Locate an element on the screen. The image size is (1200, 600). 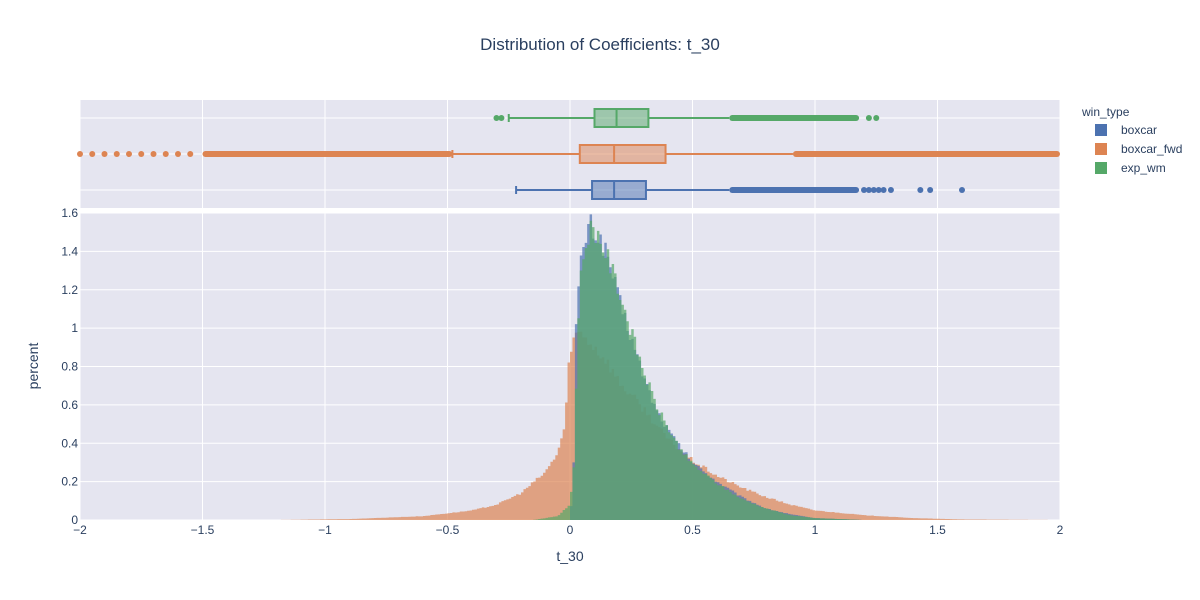
y-tick-label: 0.6 is located at coordinates (69, 405).